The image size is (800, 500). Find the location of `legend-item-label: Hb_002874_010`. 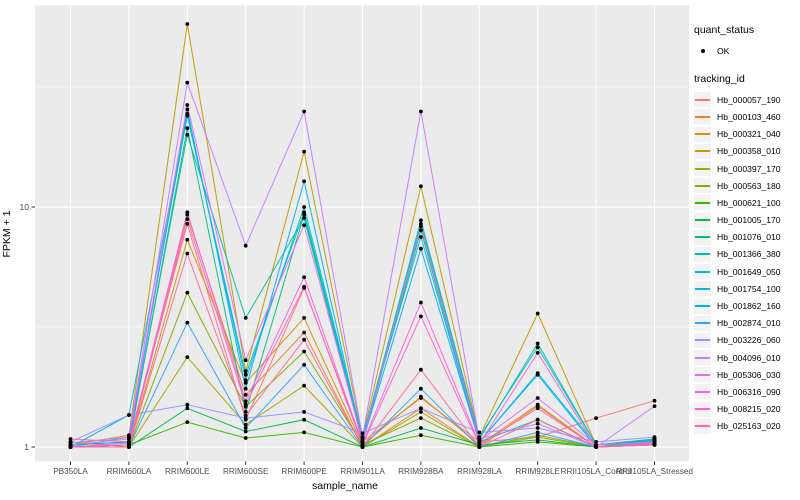

legend-item-label: Hb_002874_010 is located at coordinates (749, 323).